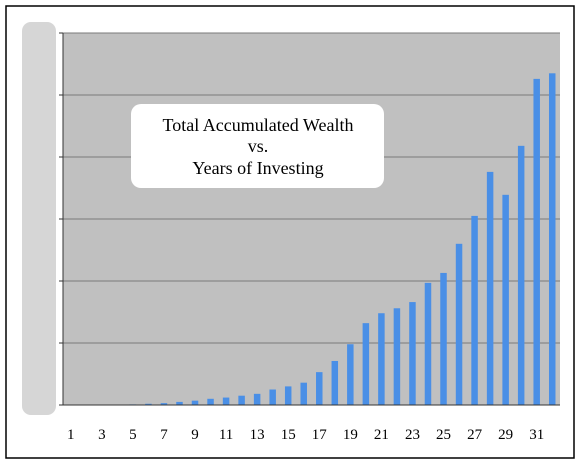 This screenshot has width=580, height=470. I want to click on x-tick-label: 21, so click(381, 435).